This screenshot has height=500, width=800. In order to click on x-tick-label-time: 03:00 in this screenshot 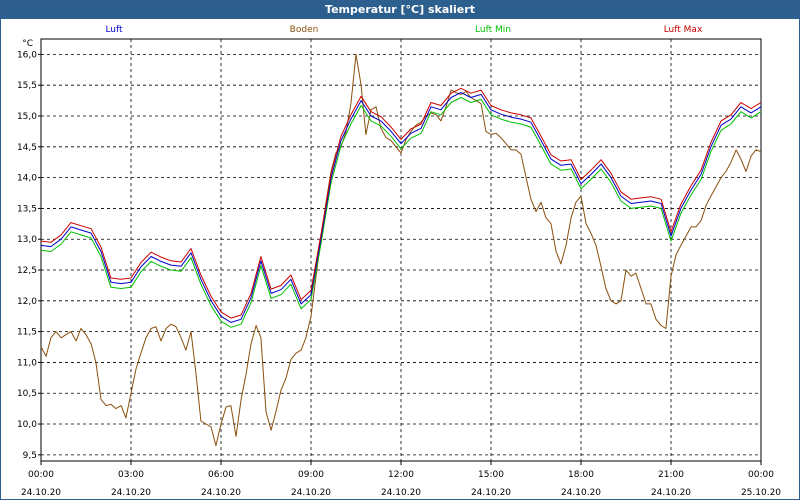, I will do `click(131, 475)`.